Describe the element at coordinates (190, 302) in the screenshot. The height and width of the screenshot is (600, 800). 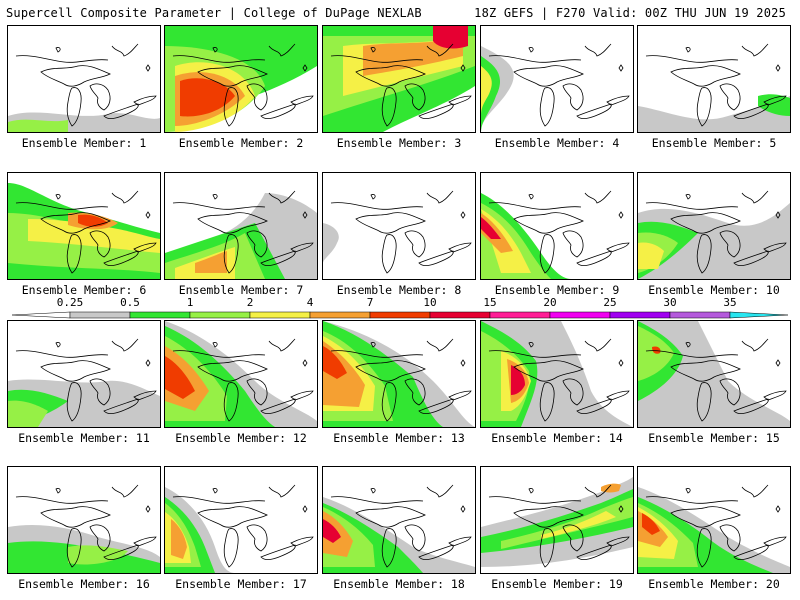
I see `colorbar-tick-label: 1` at that location.